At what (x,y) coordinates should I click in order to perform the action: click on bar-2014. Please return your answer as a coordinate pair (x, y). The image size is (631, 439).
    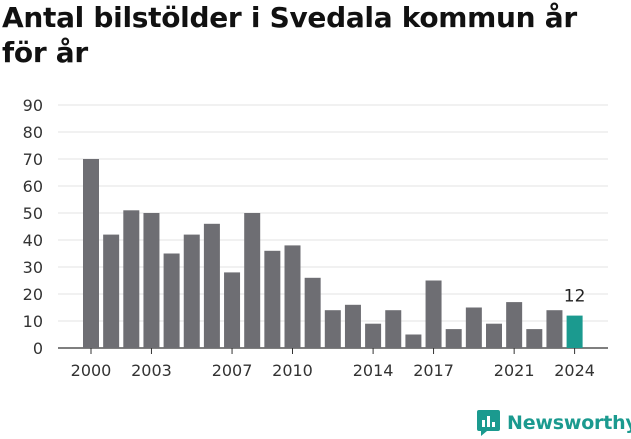
    Looking at the image, I should click on (373, 335).